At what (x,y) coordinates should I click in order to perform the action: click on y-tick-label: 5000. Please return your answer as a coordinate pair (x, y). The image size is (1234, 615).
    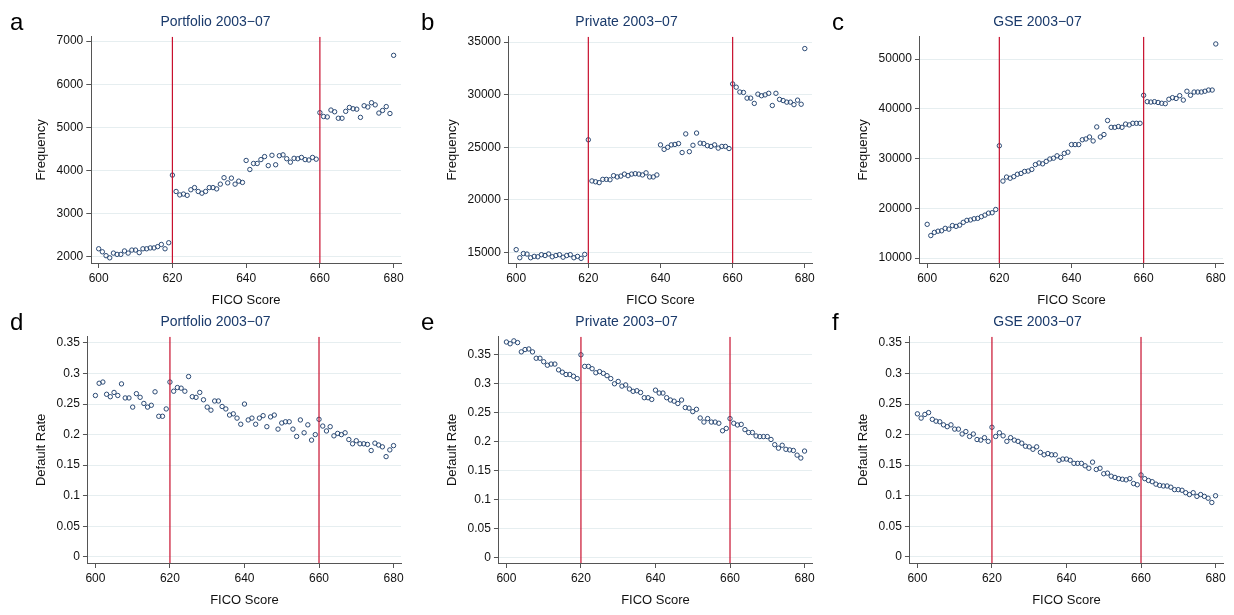
    Looking at the image, I should click on (70, 126).